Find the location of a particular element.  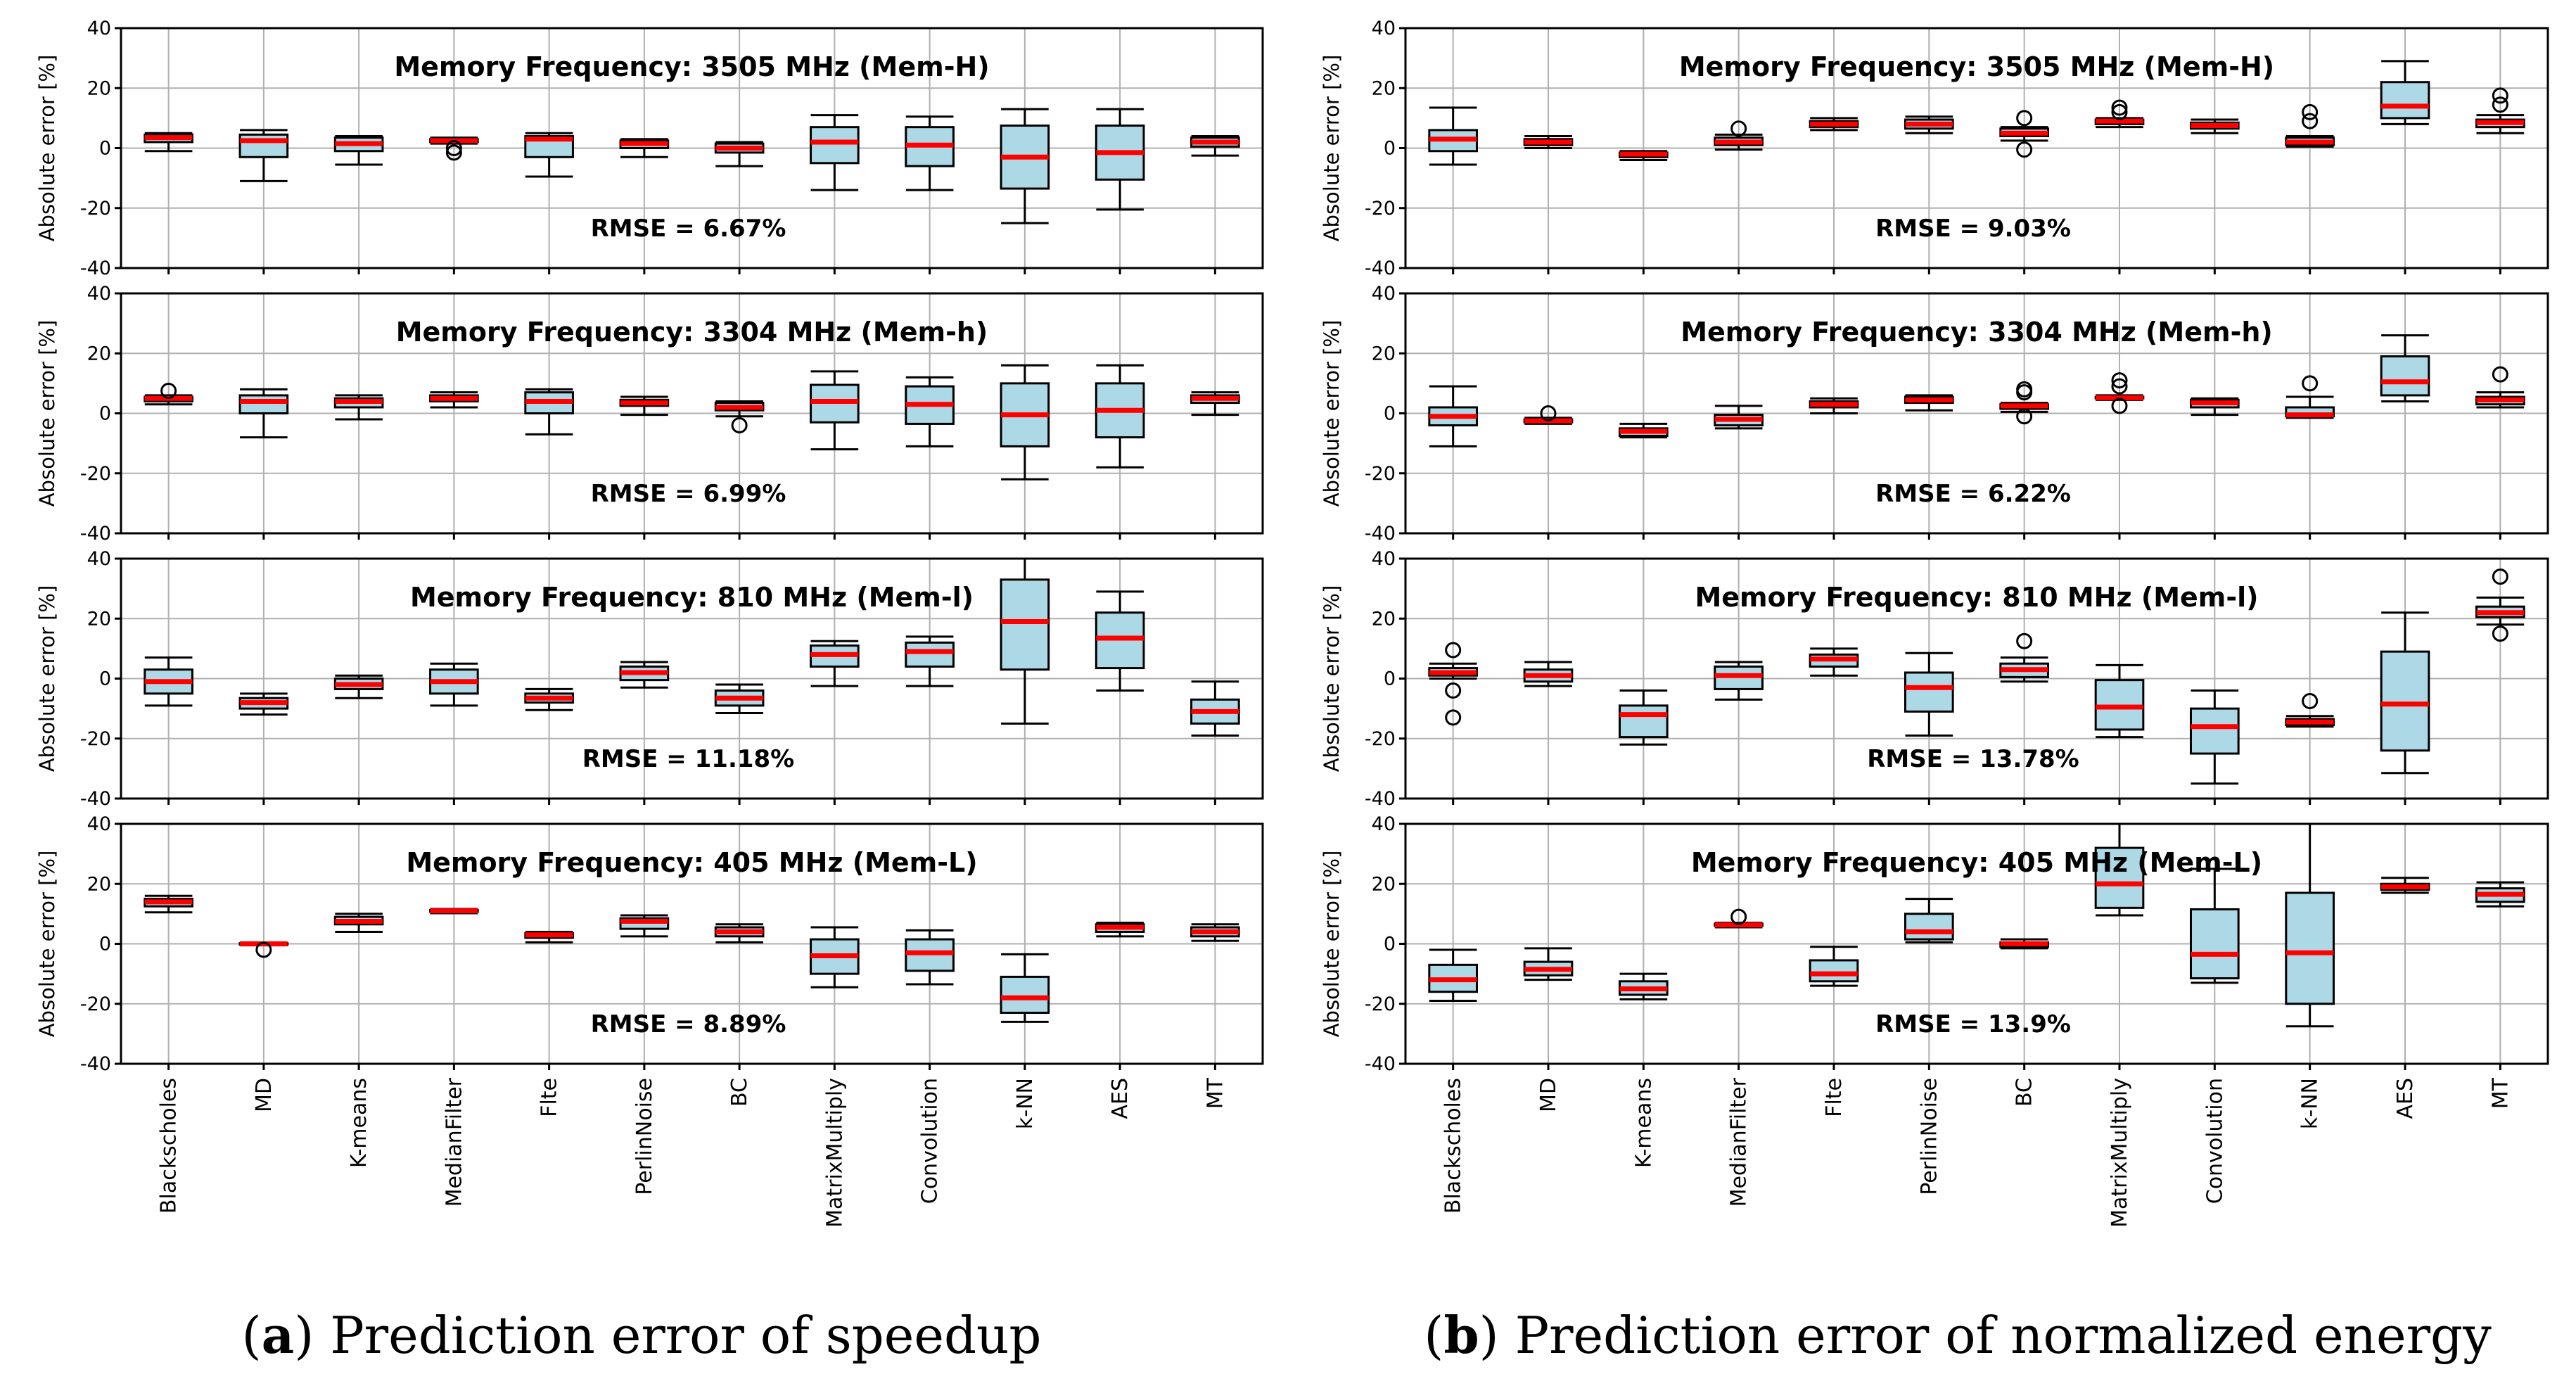

x-category-label: BC is located at coordinates (2025, 1092).